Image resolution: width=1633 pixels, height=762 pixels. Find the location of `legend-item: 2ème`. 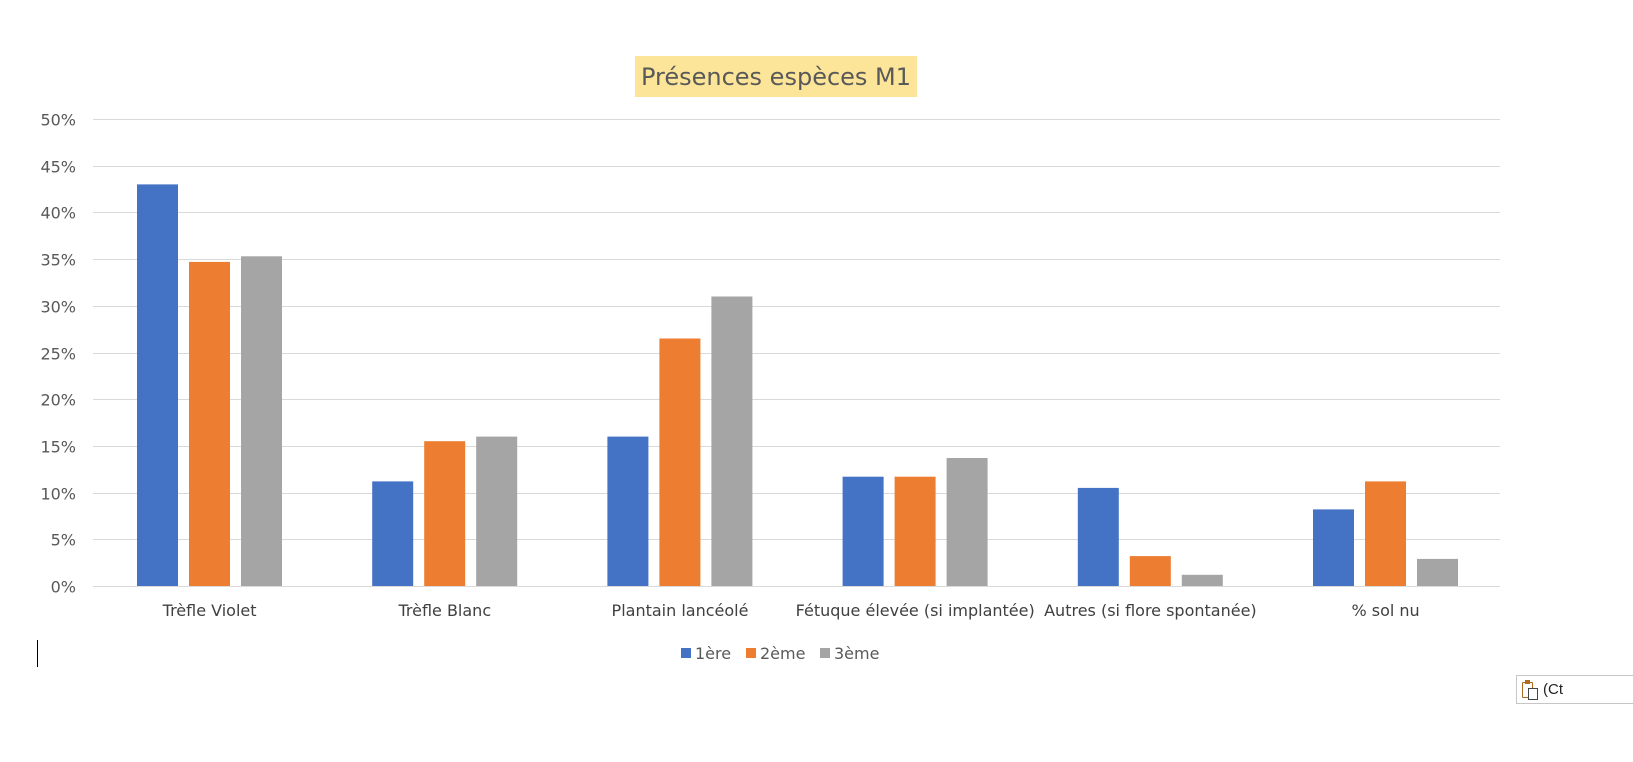

legend-item: 2ème is located at coordinates (775, 653).